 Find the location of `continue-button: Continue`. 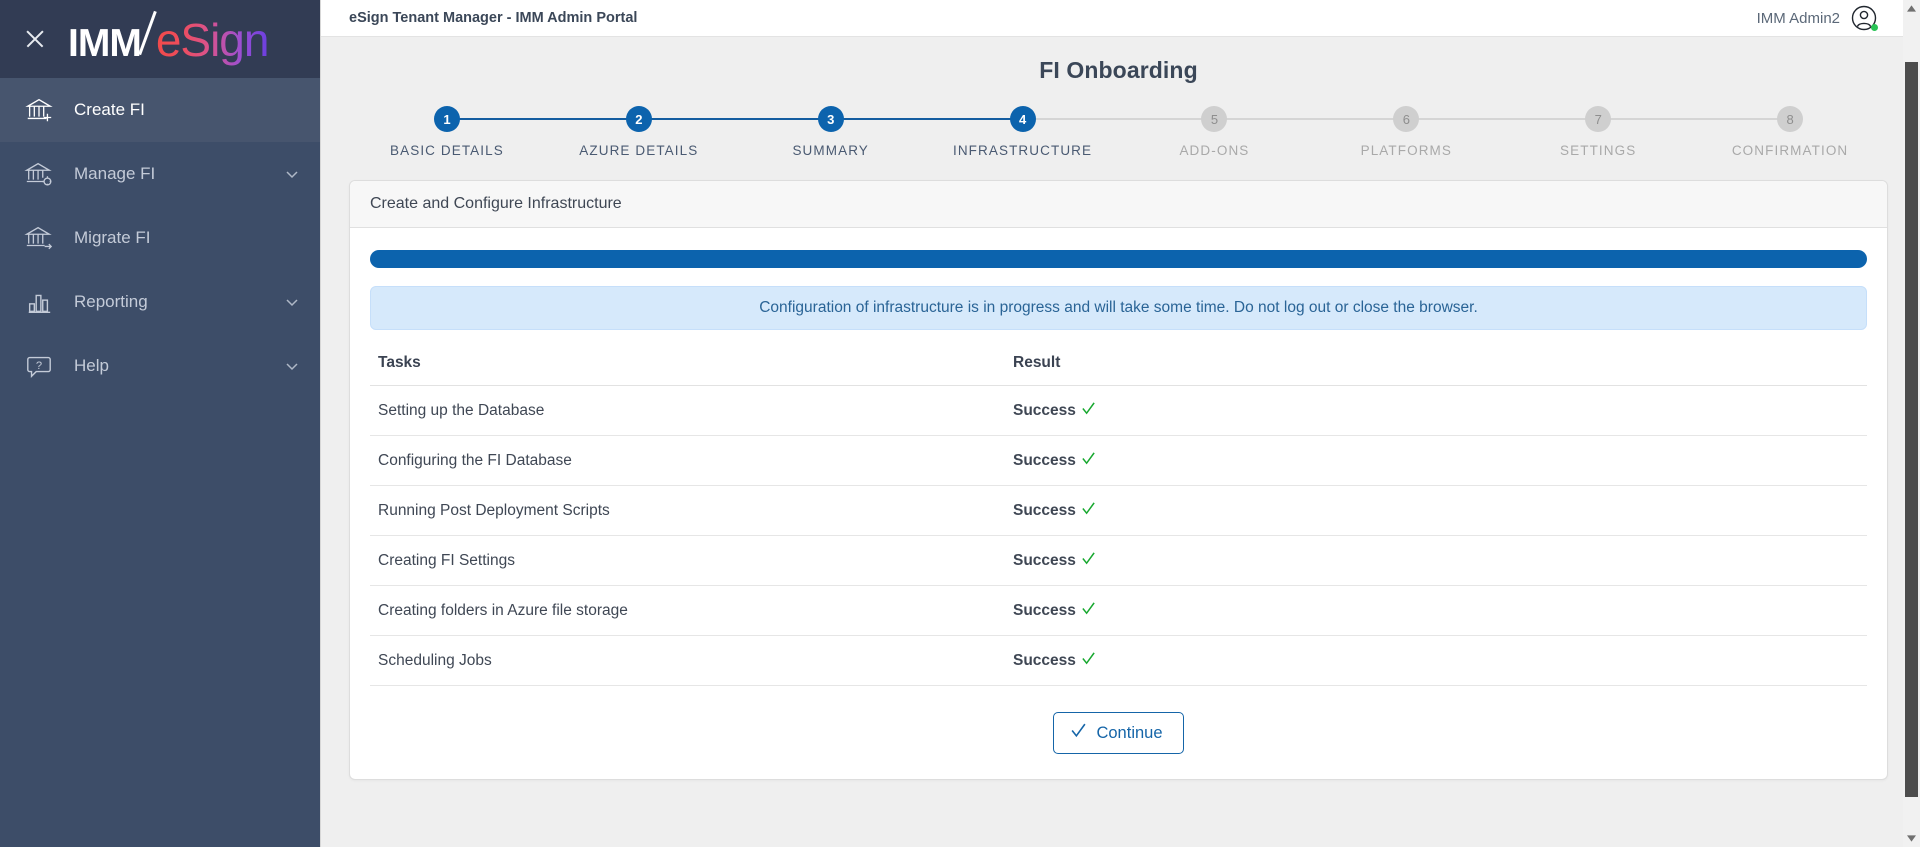

continue-button: Continue is located at coordinates (1118, 733).